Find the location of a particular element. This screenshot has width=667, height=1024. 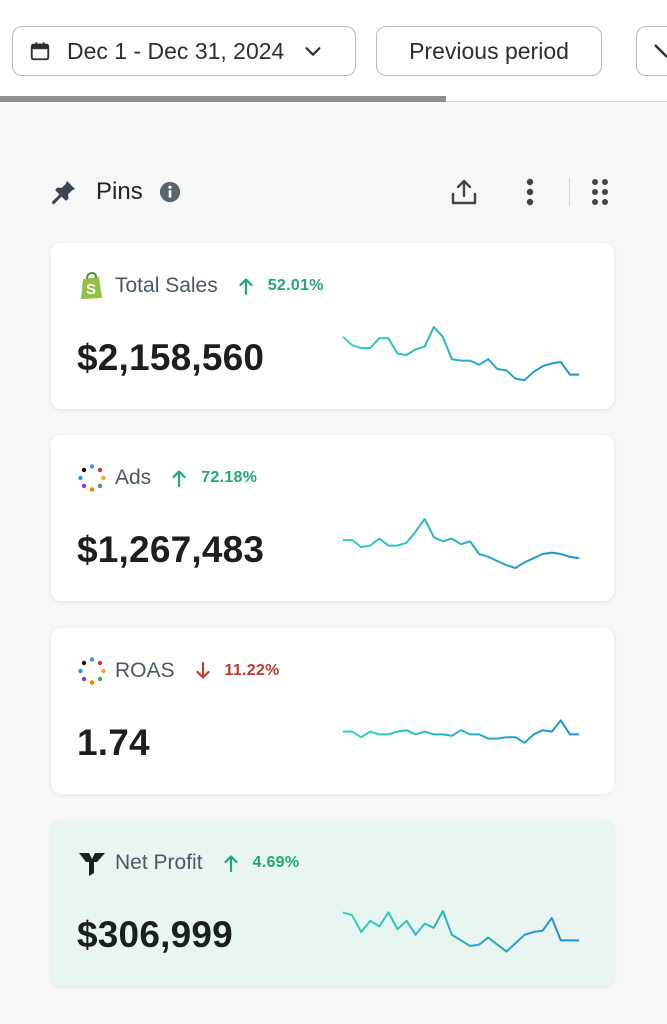

card-delta: 4.69% is located at coordinates (276, 862).